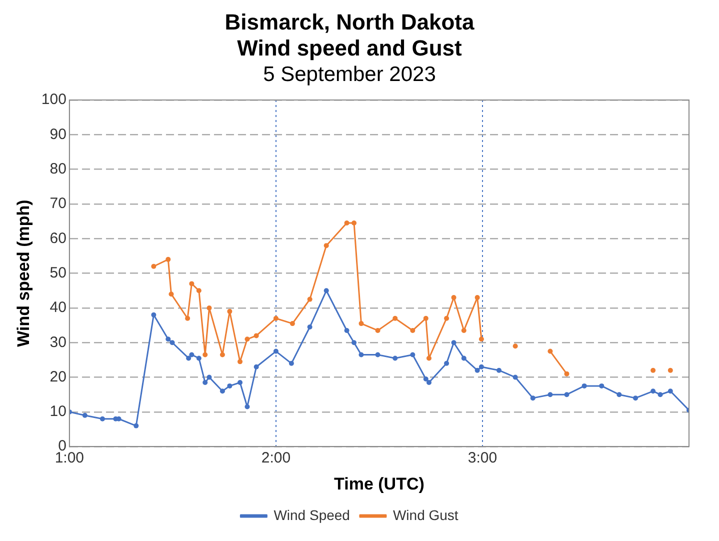  I want to click on y-tick-label: 50, so click(58, 273).